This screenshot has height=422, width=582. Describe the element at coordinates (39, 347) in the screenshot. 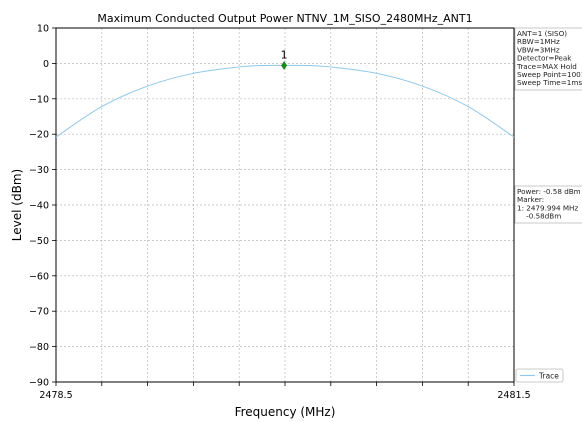

I see `y-tick-label: −80` at that location.